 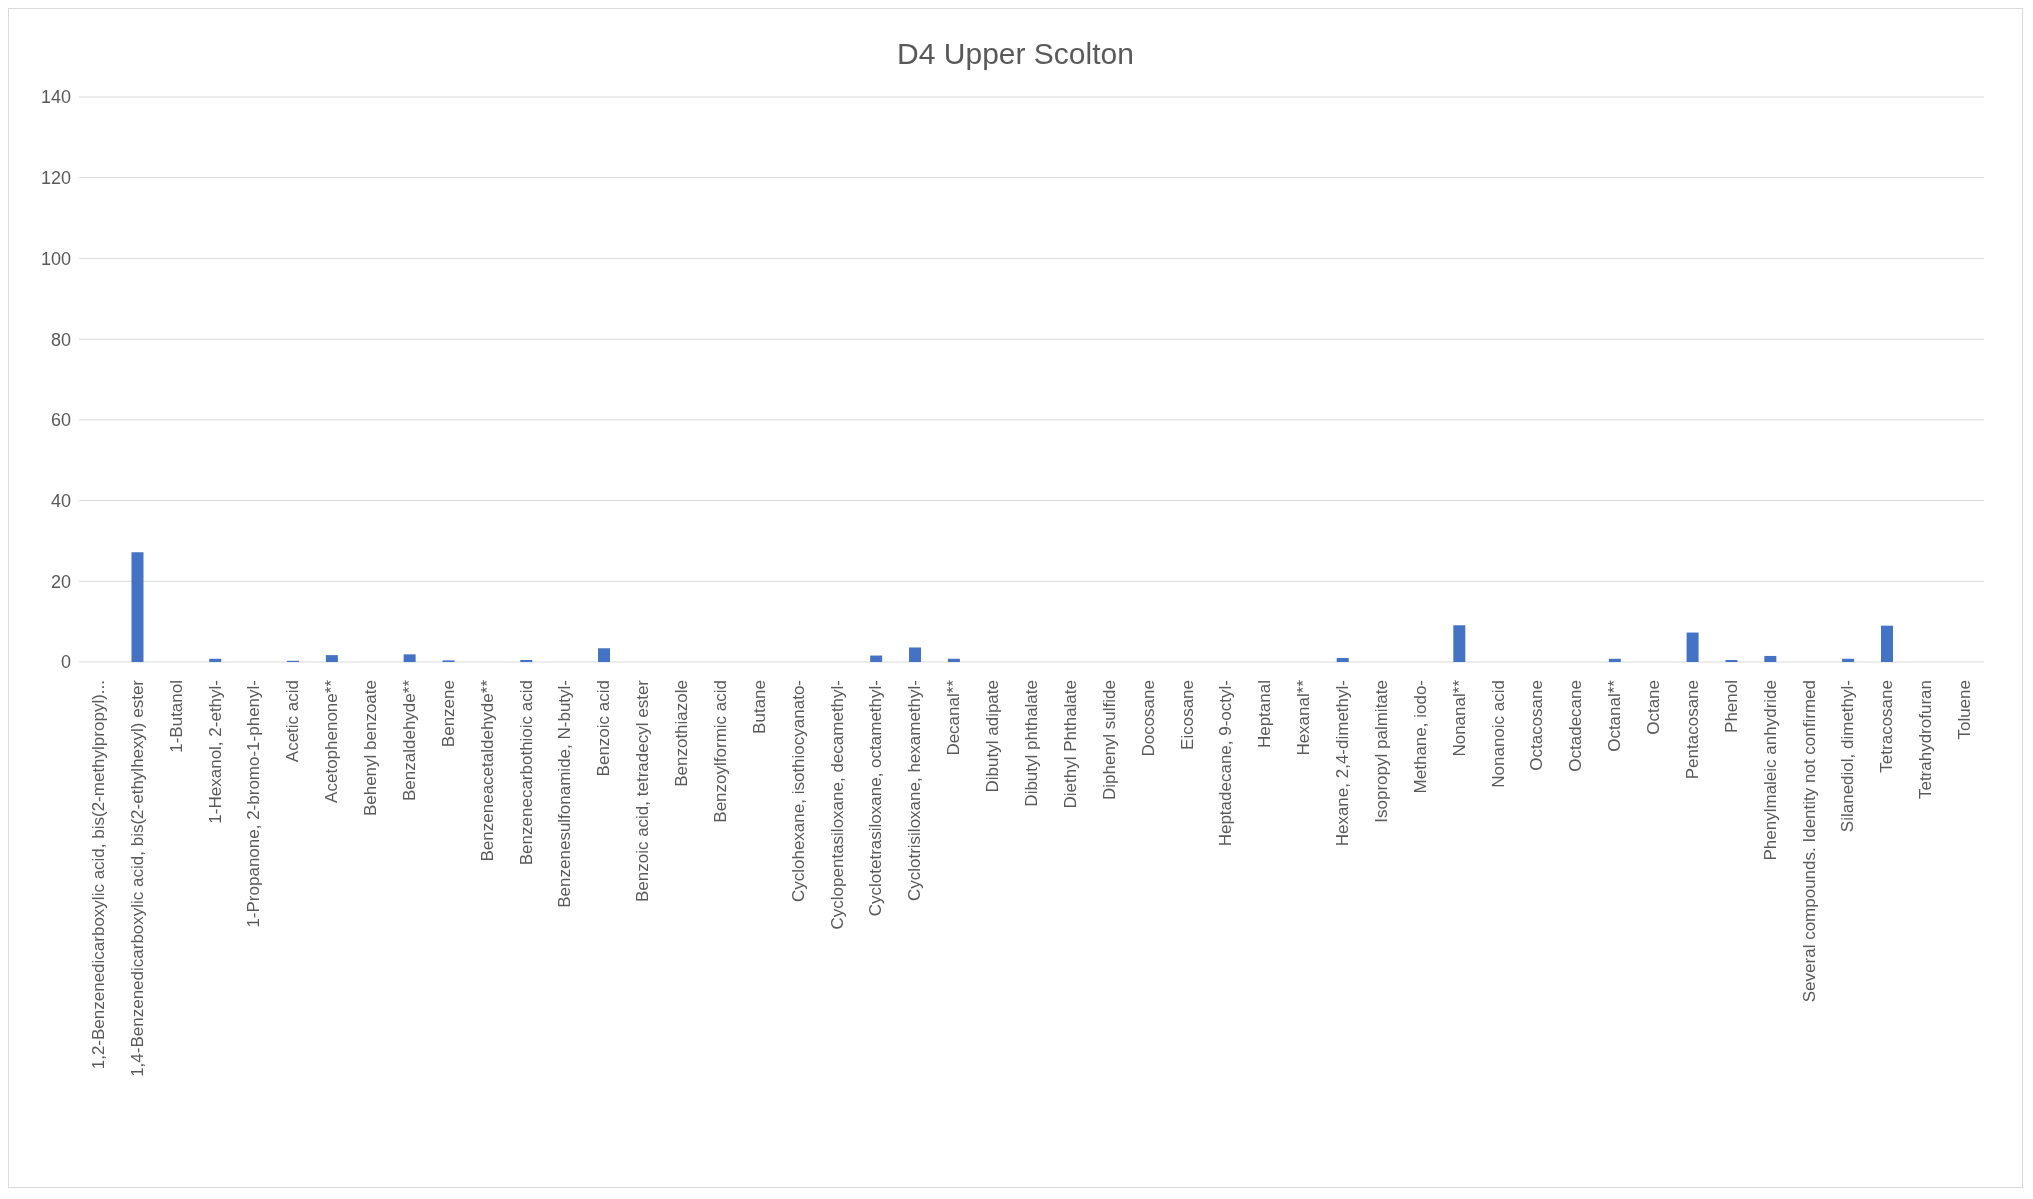 What do you see at coordinates (1459, 718) in the screenshot?
I see `x-tick-label: Nonanal**` at bounding box center [1459, 718].